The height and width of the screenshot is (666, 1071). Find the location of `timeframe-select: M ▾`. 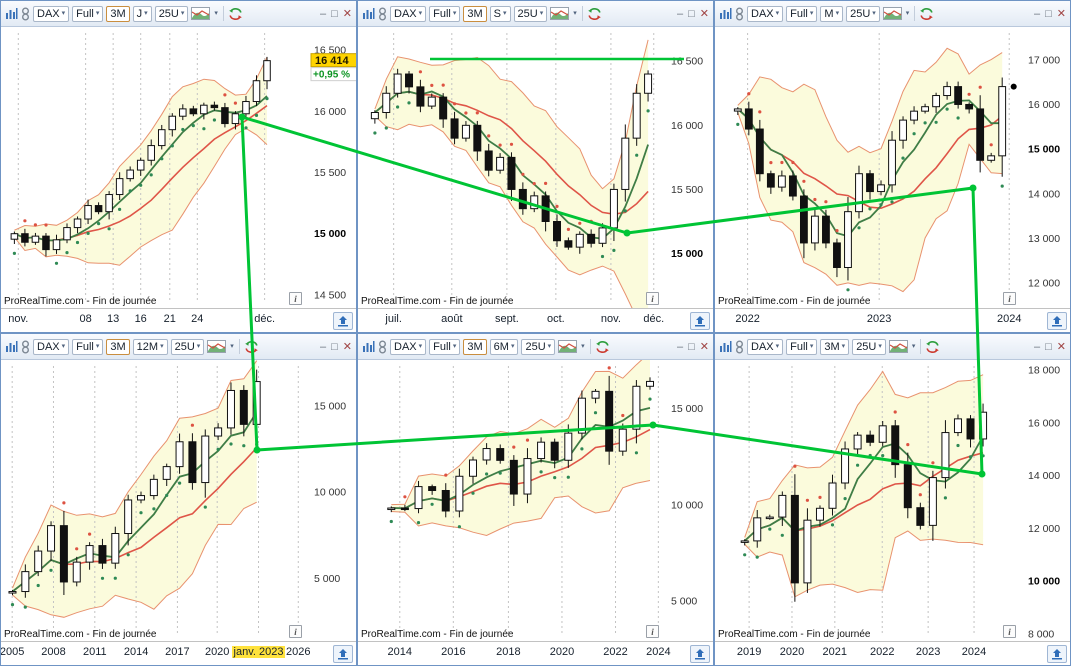

timeframe-select: M ▾ is located at coordinates (832, 13).